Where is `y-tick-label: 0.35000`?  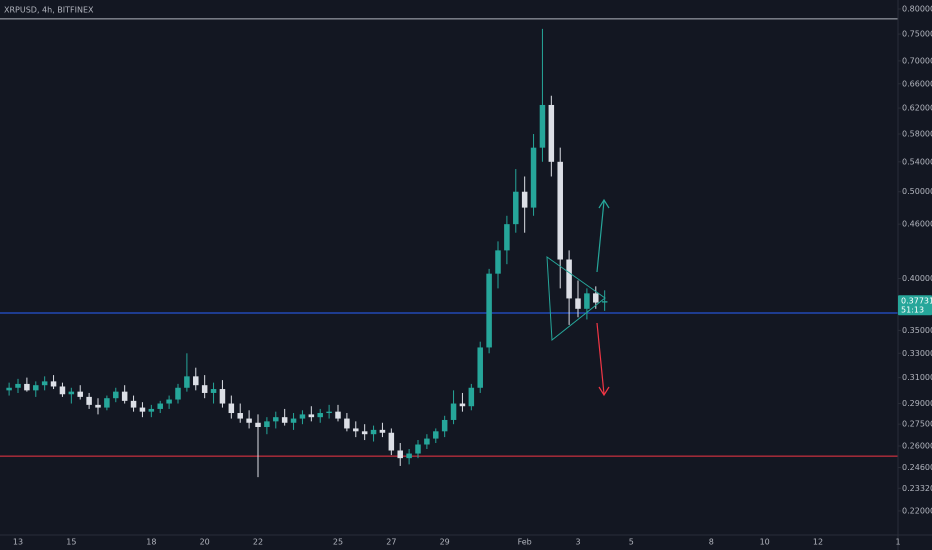
y-tick-label: 0.35000 is located at coordinates (917, 330).